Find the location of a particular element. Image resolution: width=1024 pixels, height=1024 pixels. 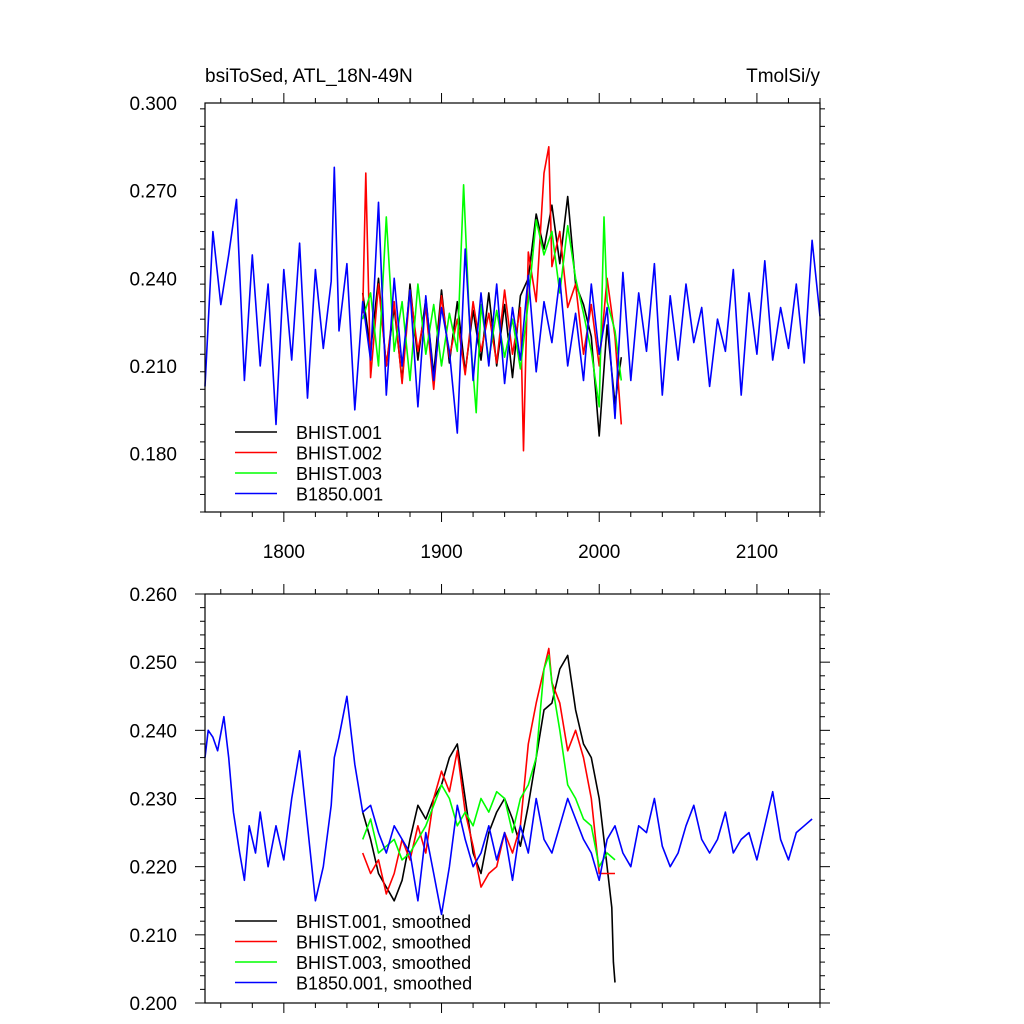

top-y-tick-label: 0.180 is located at coordinates (153, 455).